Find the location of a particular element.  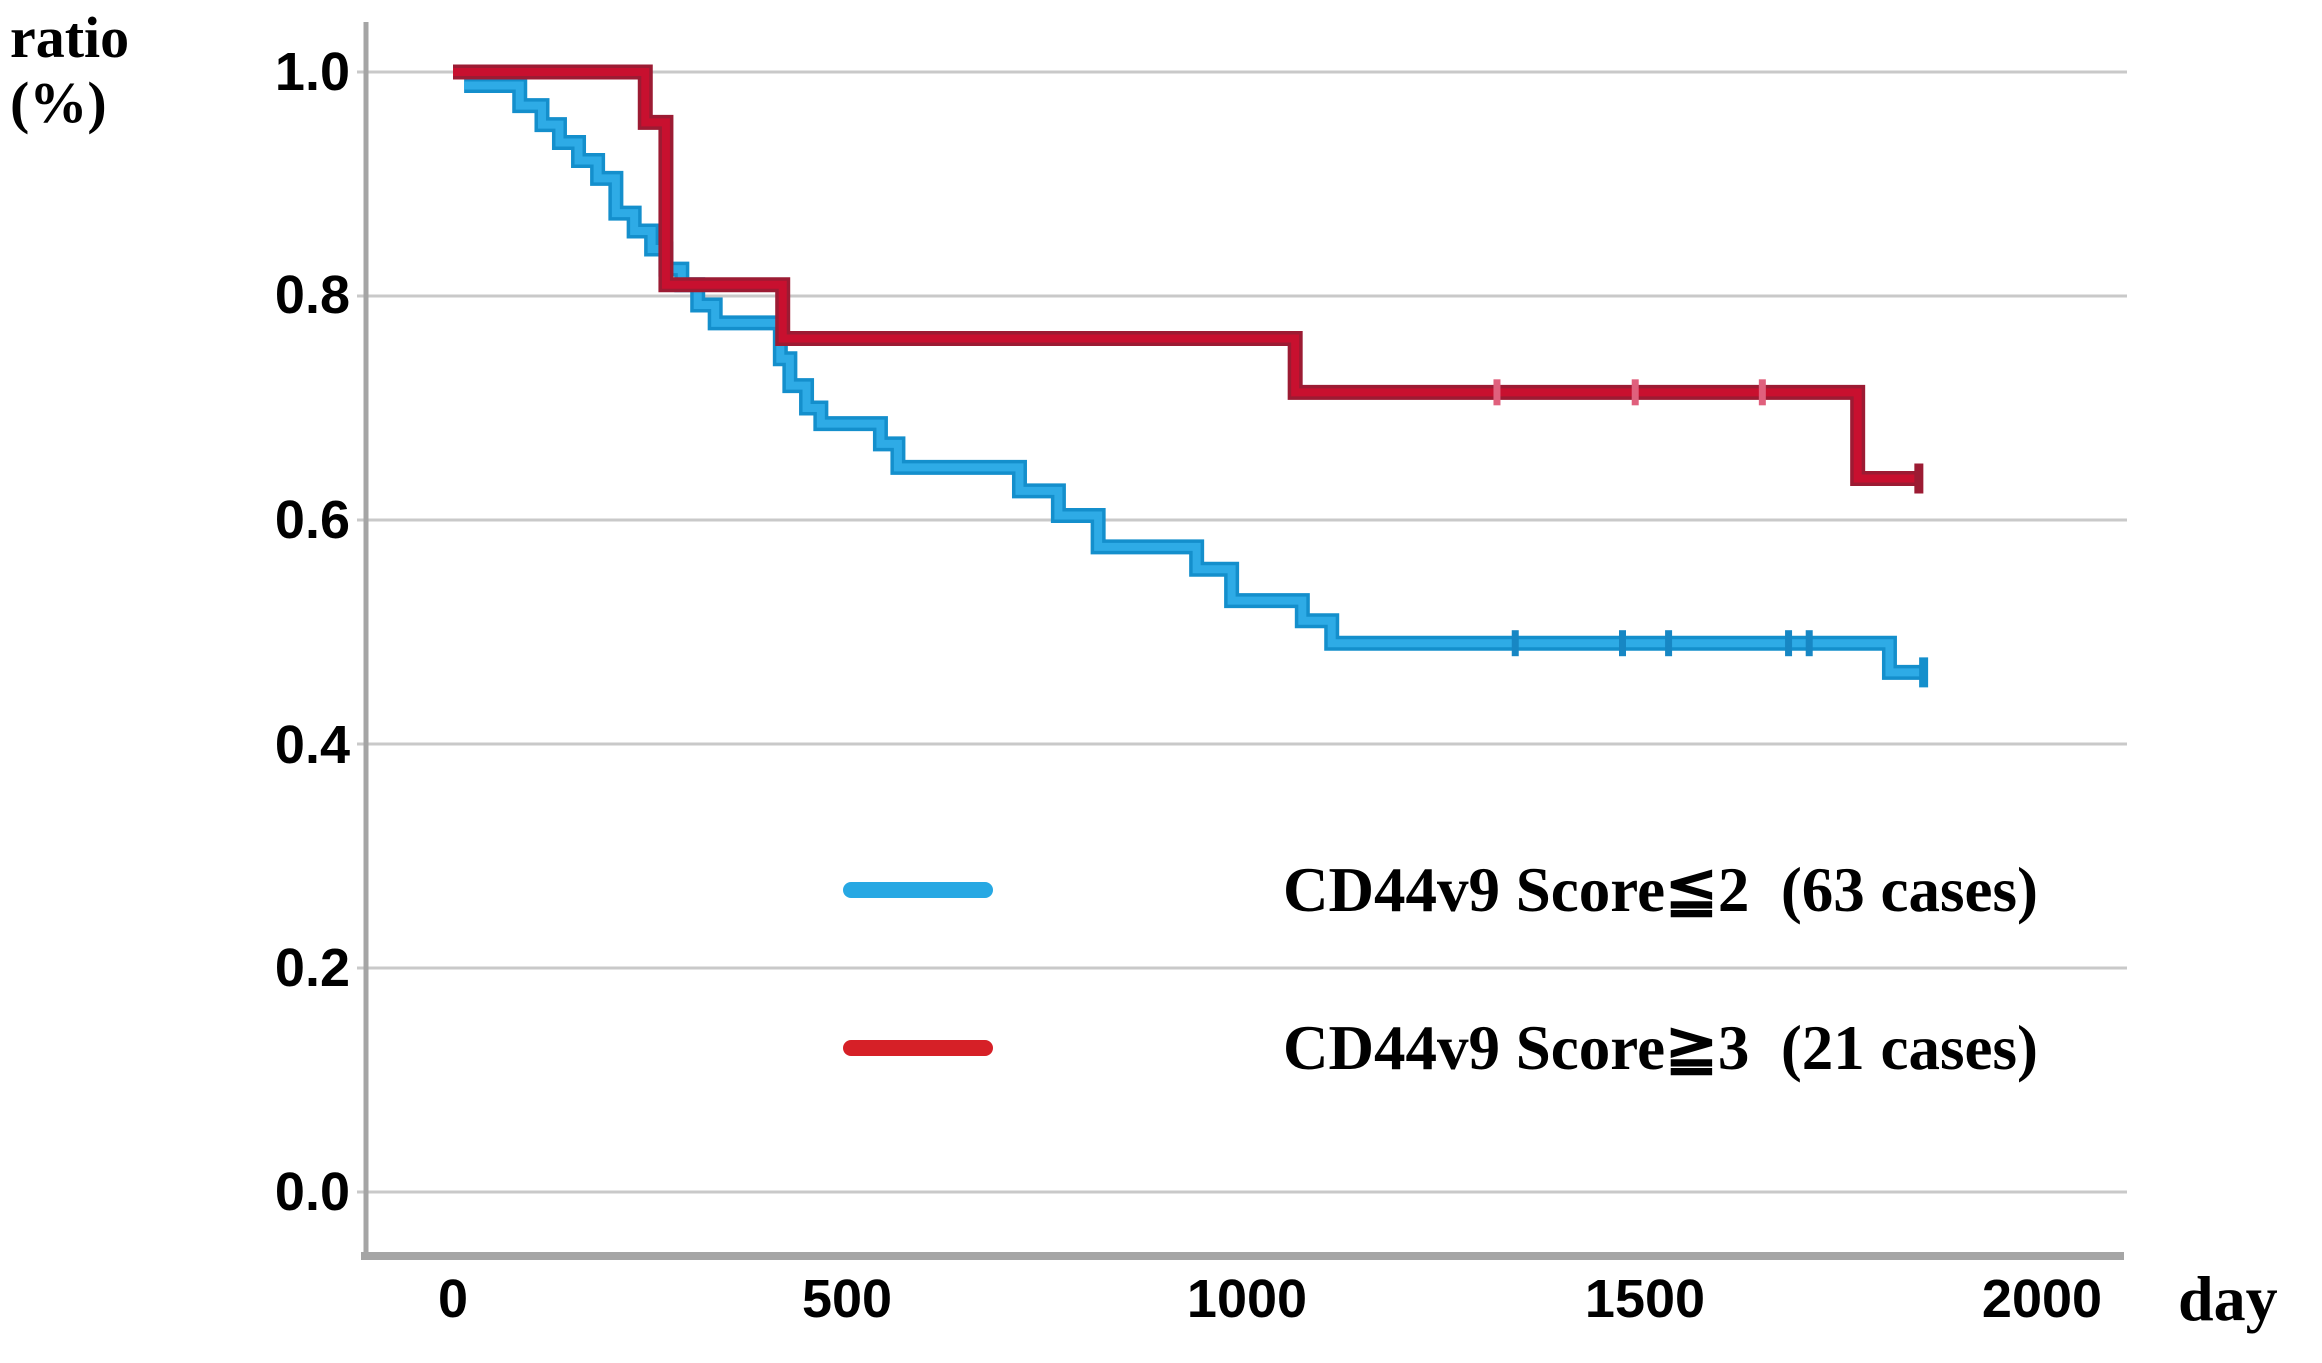

x-tick-500: 500 is located at coordinates (847, 1299).